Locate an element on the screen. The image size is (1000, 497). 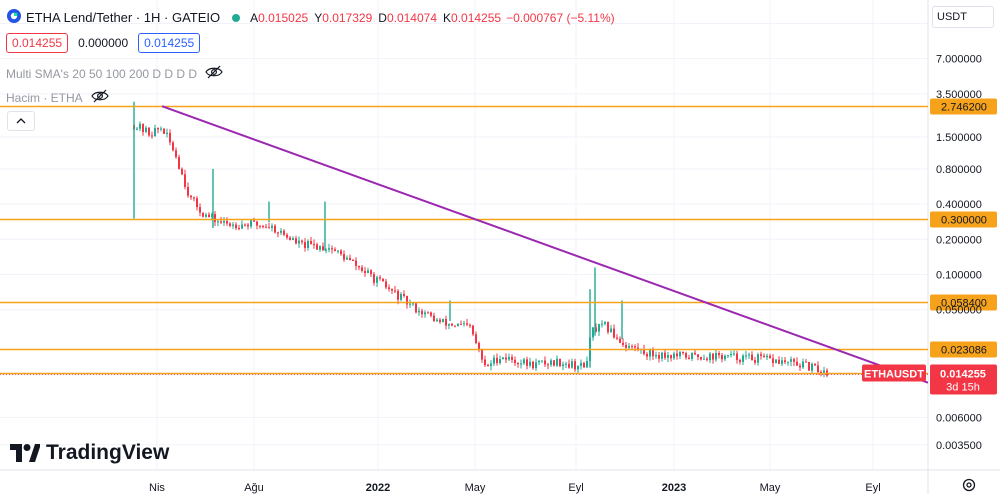
volume-legend: Hacim · ETHA is located at coordinates (57, 97).